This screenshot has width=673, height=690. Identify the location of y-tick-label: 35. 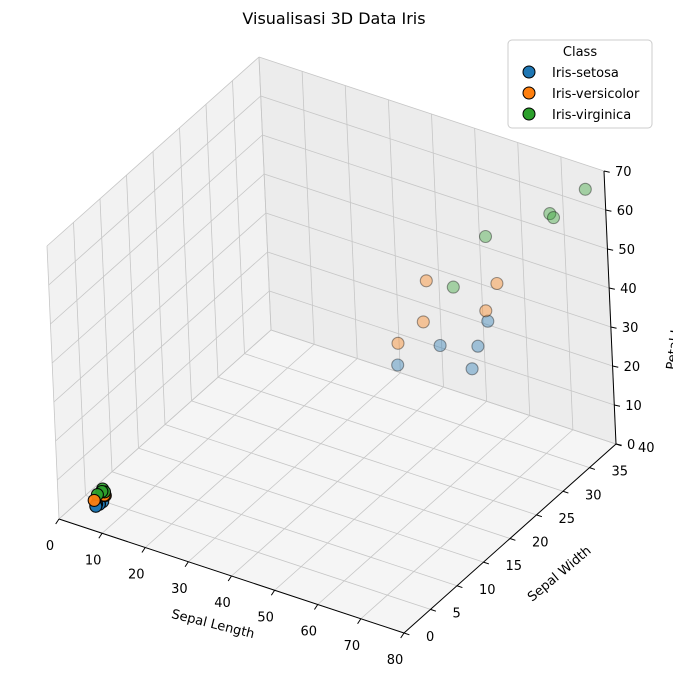
(620, 472).